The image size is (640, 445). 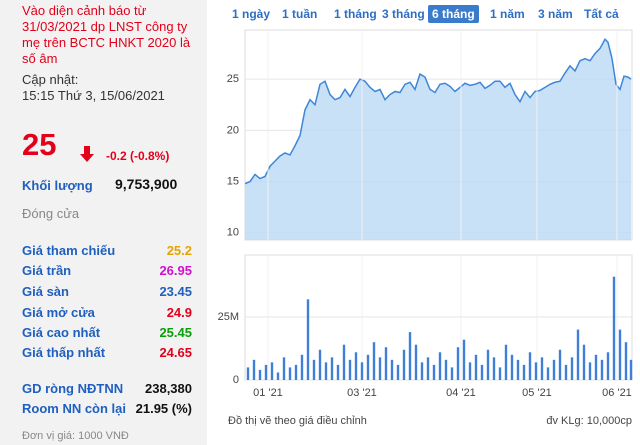 What do you see at coordinates (507, 14) in the screenshot?
I see `range-tab: 1 năm` at bounding box center [507, 14].